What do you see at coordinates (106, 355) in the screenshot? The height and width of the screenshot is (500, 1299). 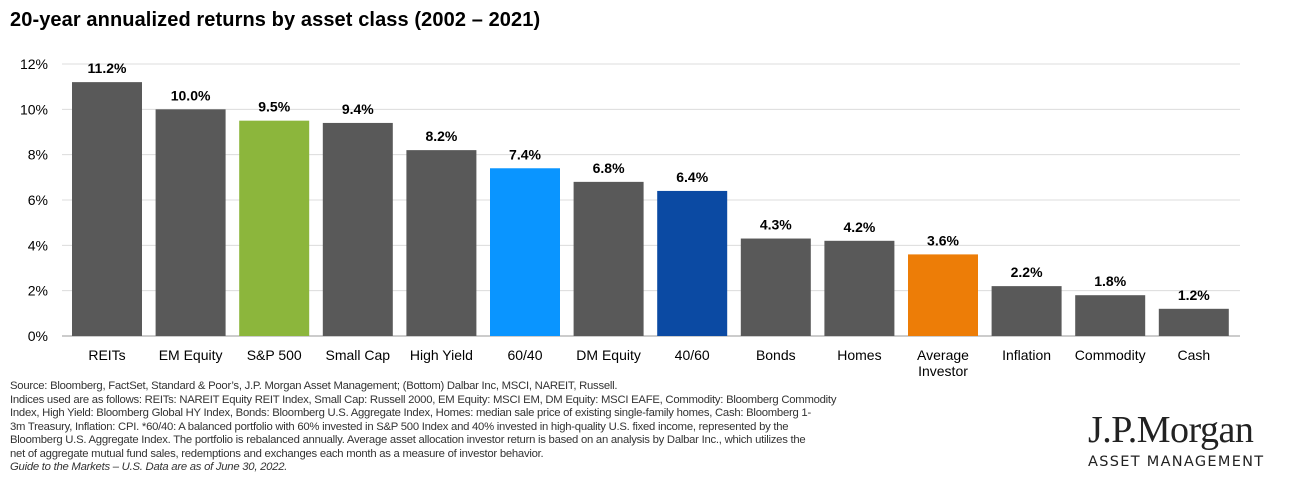 I see `x-tick-label: REITs` at bounding box center [106, 355].